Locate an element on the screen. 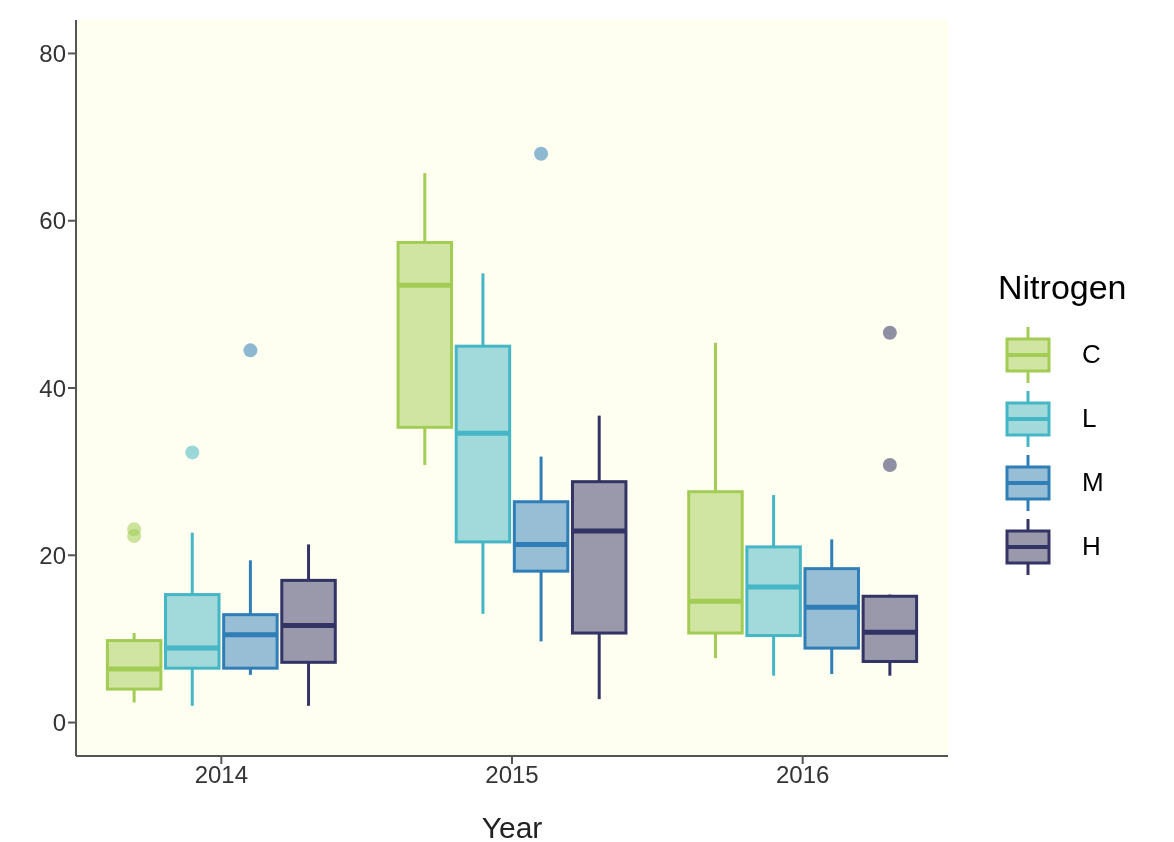 The image size is (1174, 842). y-tick-label: 60 is located at coordinates (52, 221).